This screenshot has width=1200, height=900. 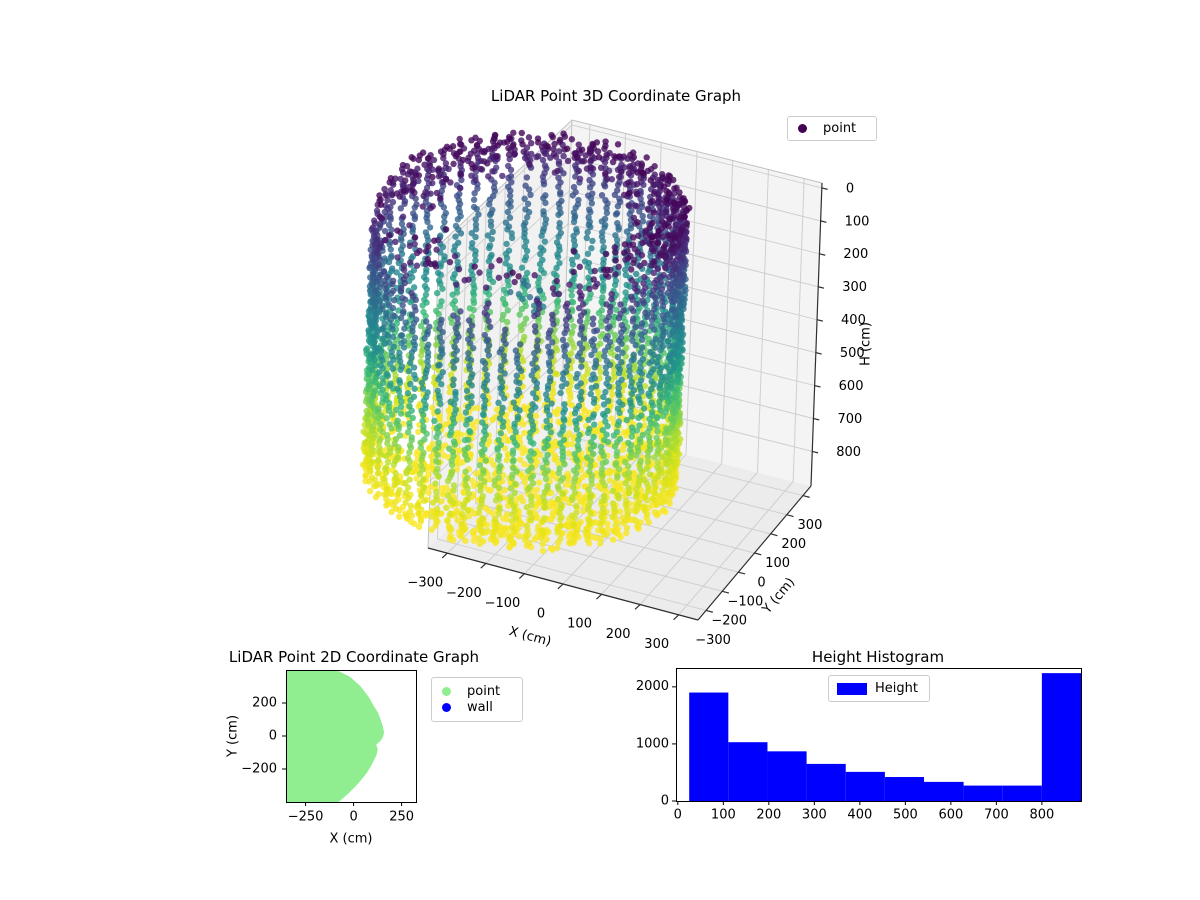 I want to click on legend-entry: wall, so click(x=477, y=707).